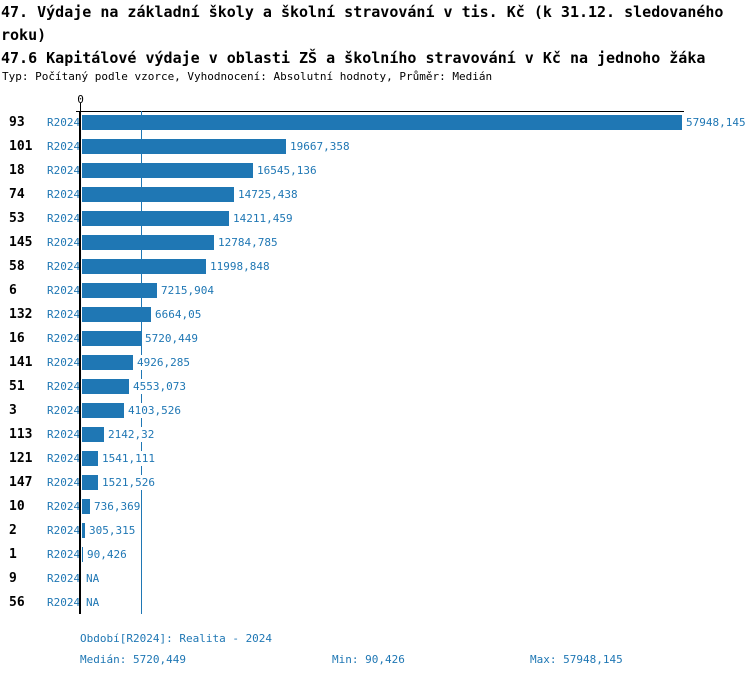 The height and width of the screenshot is (678, 750). I want to click on chart-row: 147 R2024 1521,526, so click(375, 484).